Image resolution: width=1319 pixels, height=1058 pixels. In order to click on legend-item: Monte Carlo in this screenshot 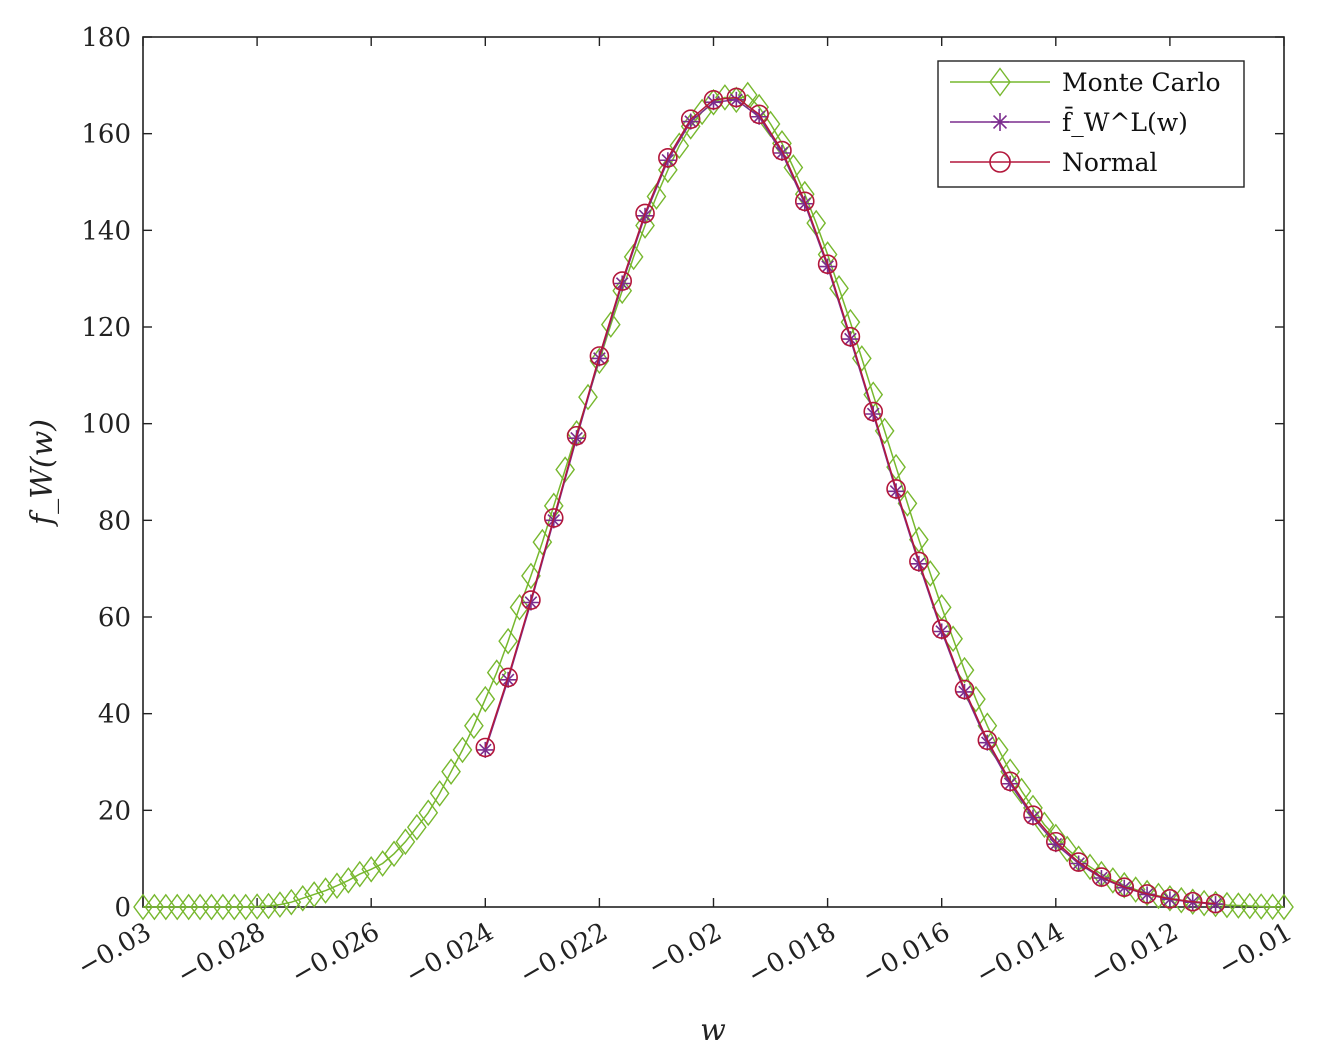, I will do `click(1085, 82)`.